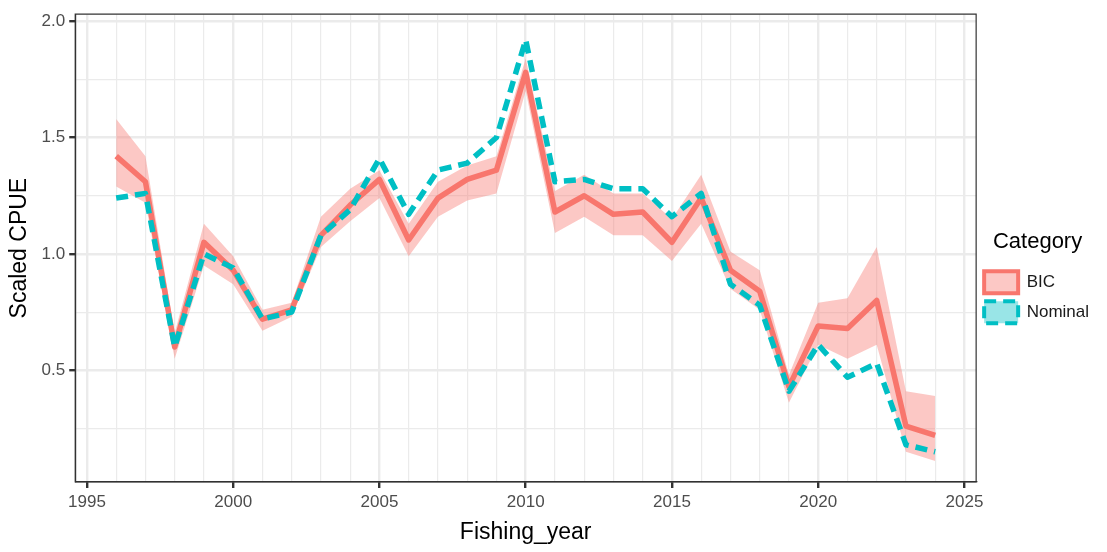 This screenshot has height=552, width=1107. Describe the element at coordinates (525, 530) in the screenshot. I see `x-axis-title: Fishing_year` at that location.